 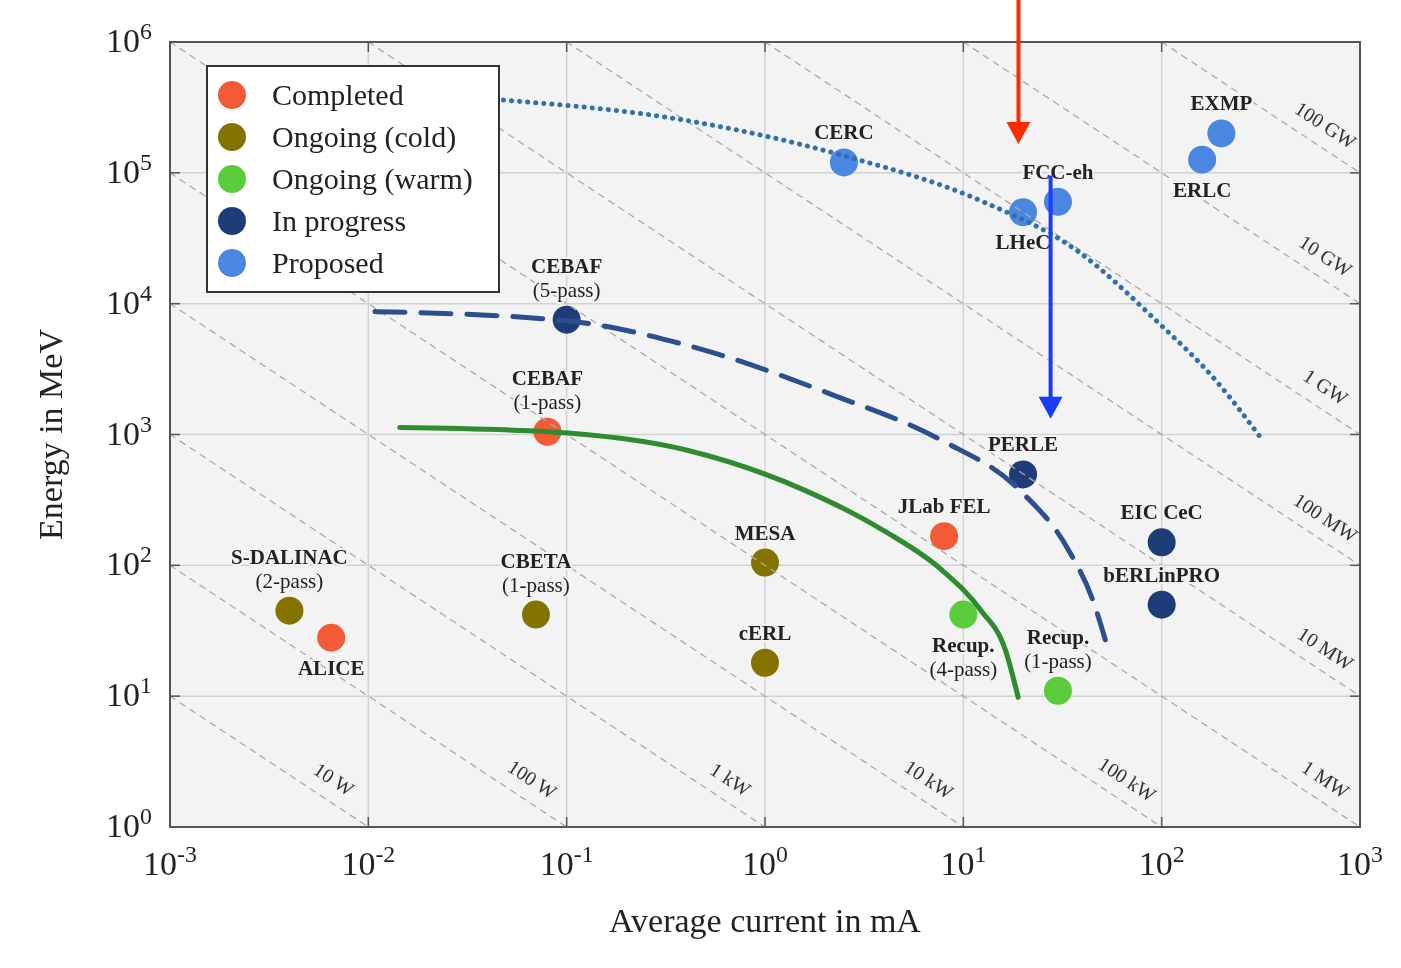 What do you see at coordinates (1058, 171) in the screenshot?
I see `annotation: FCC-eh` at bounding box center [1058, 171].